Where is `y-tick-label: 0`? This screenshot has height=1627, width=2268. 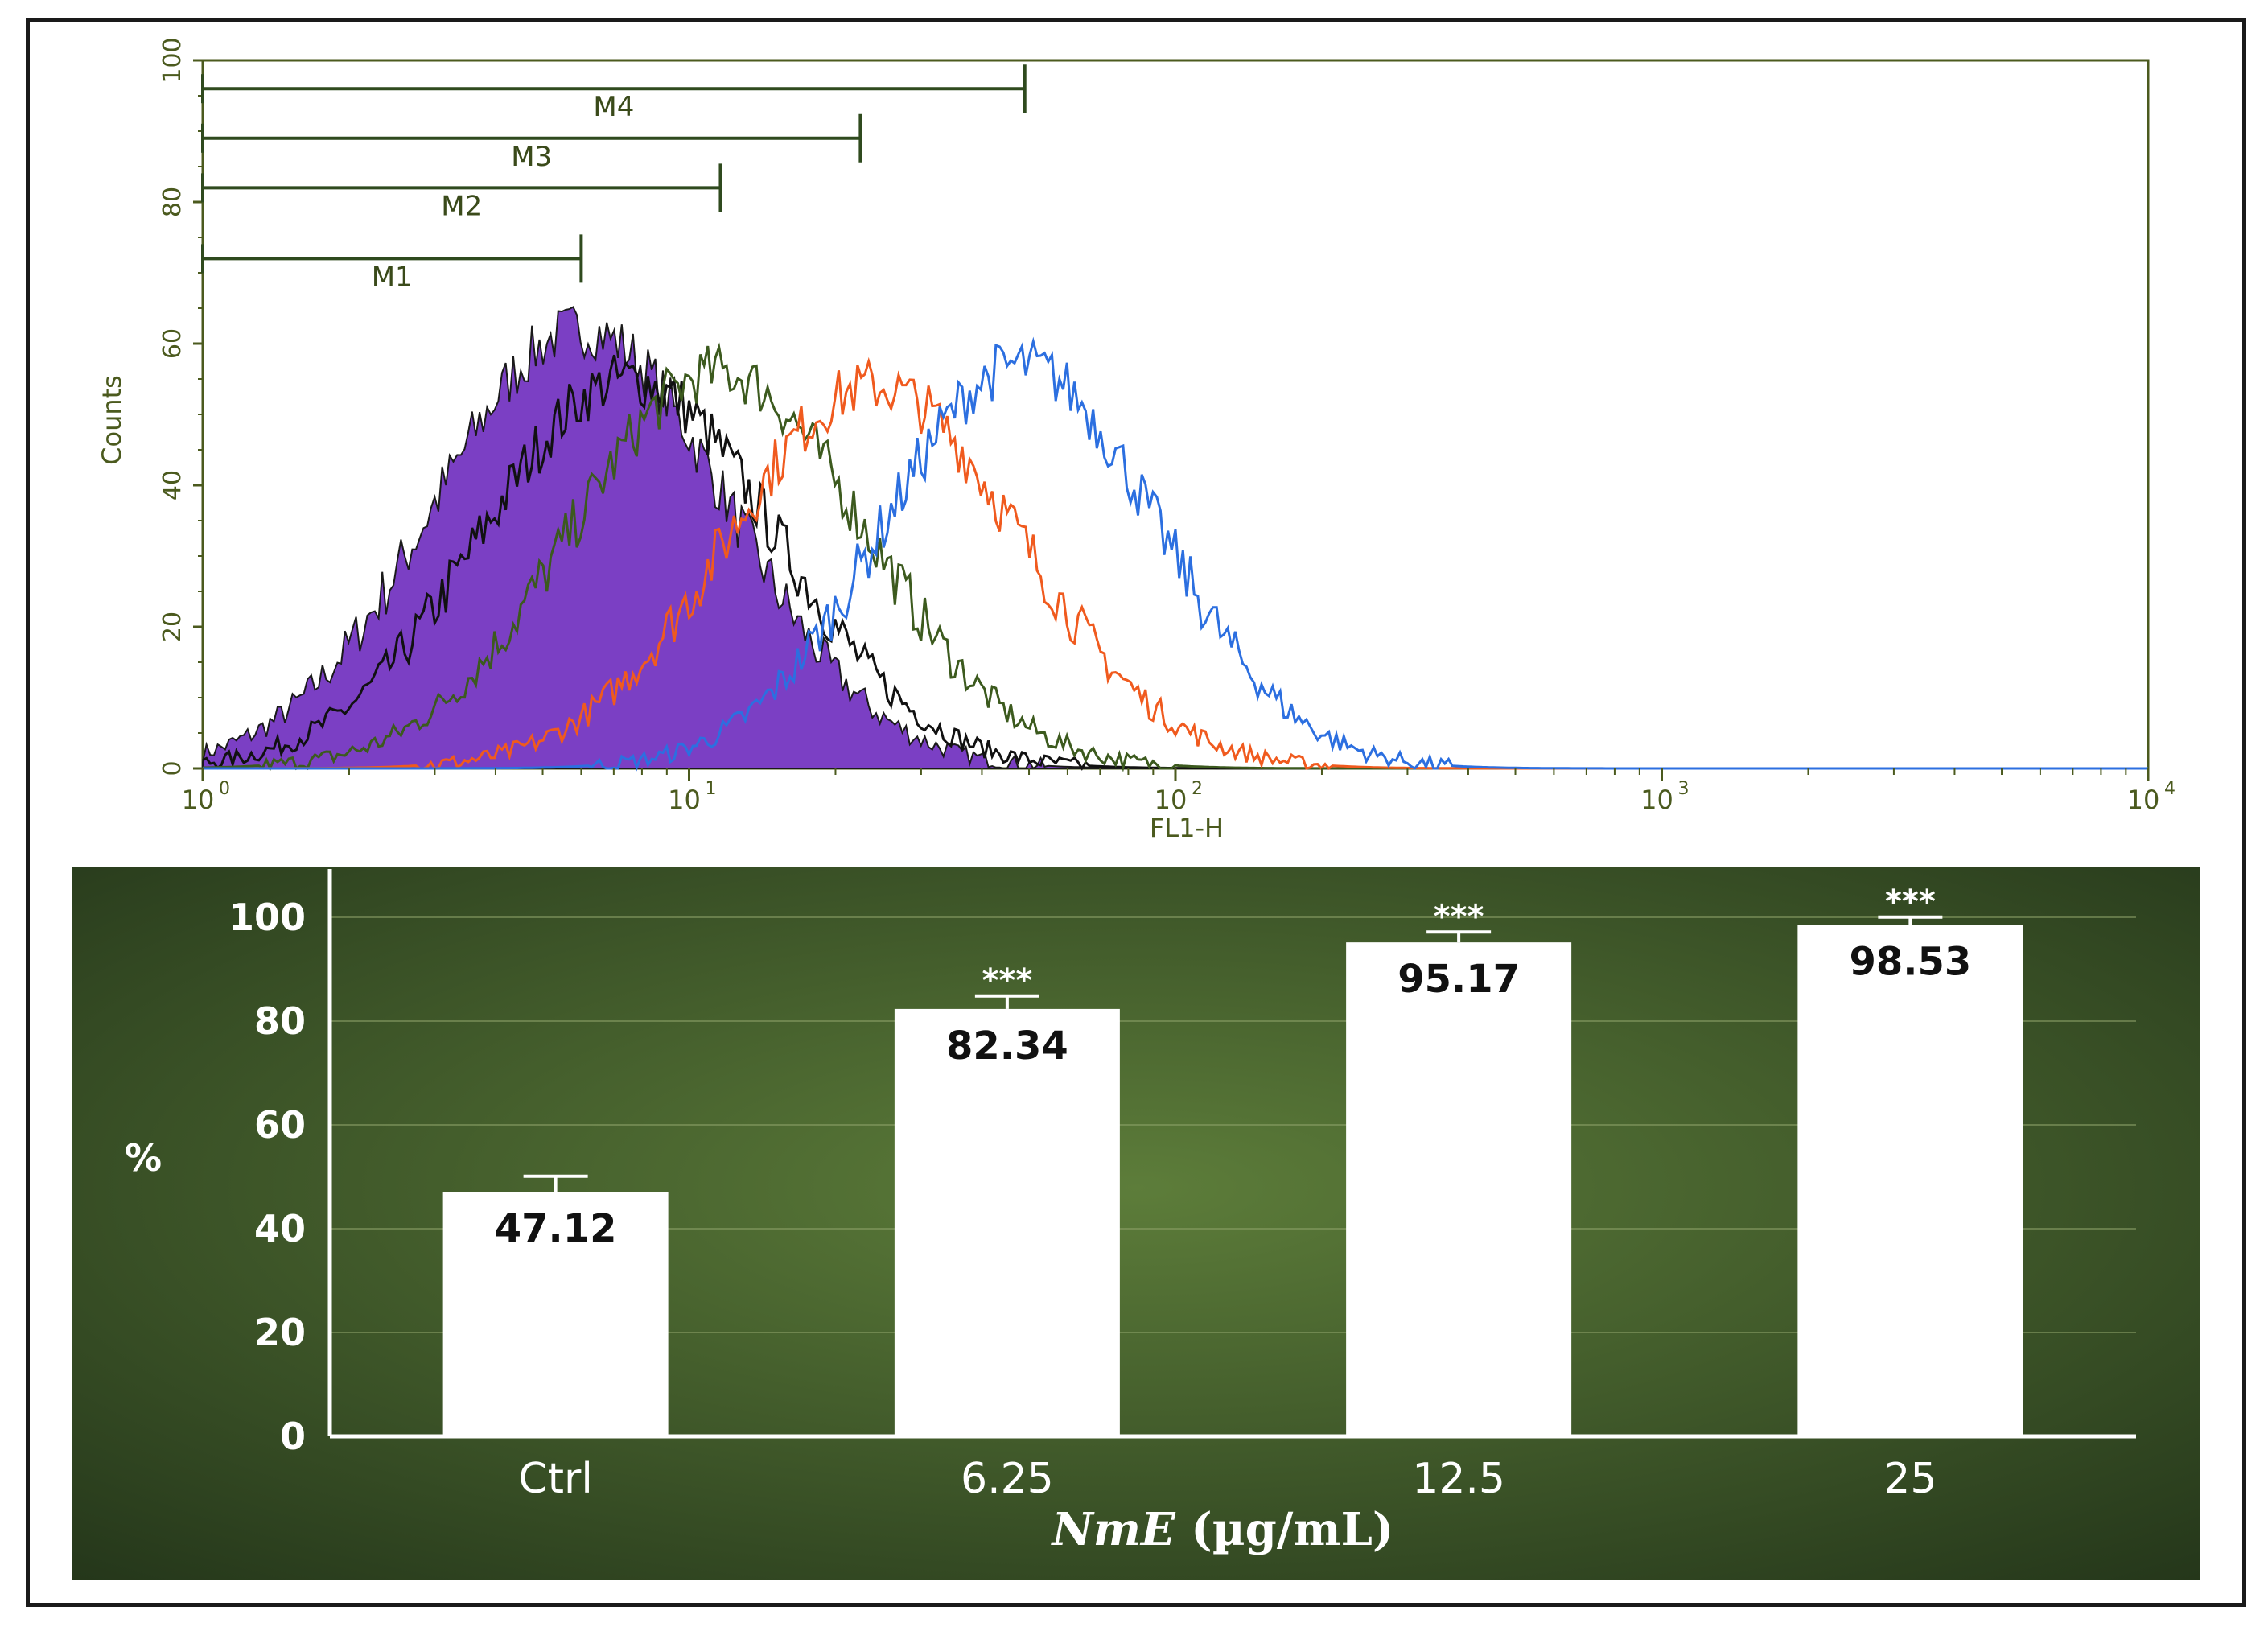 y-tick-label: 0 is located at coordinates (172, 768).